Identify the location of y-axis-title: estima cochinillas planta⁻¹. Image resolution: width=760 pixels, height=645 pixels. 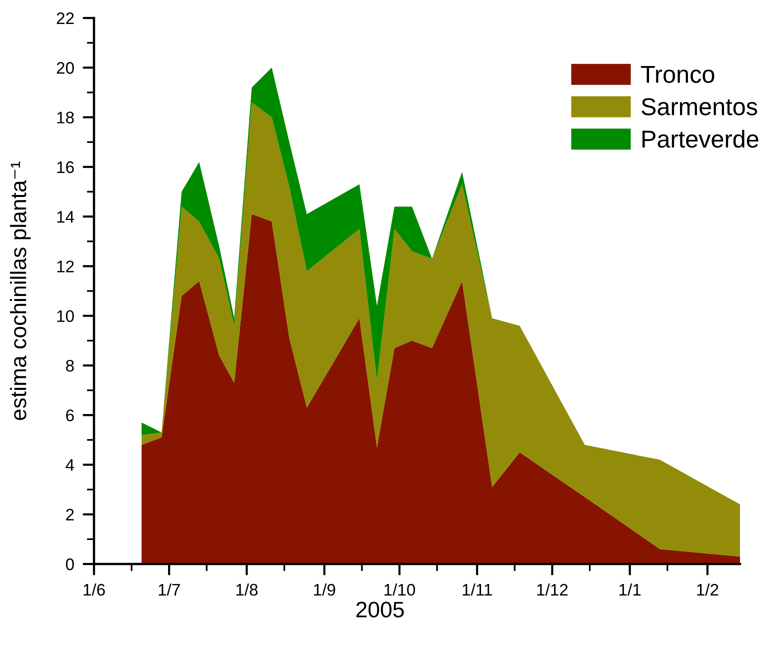
(20, 290).